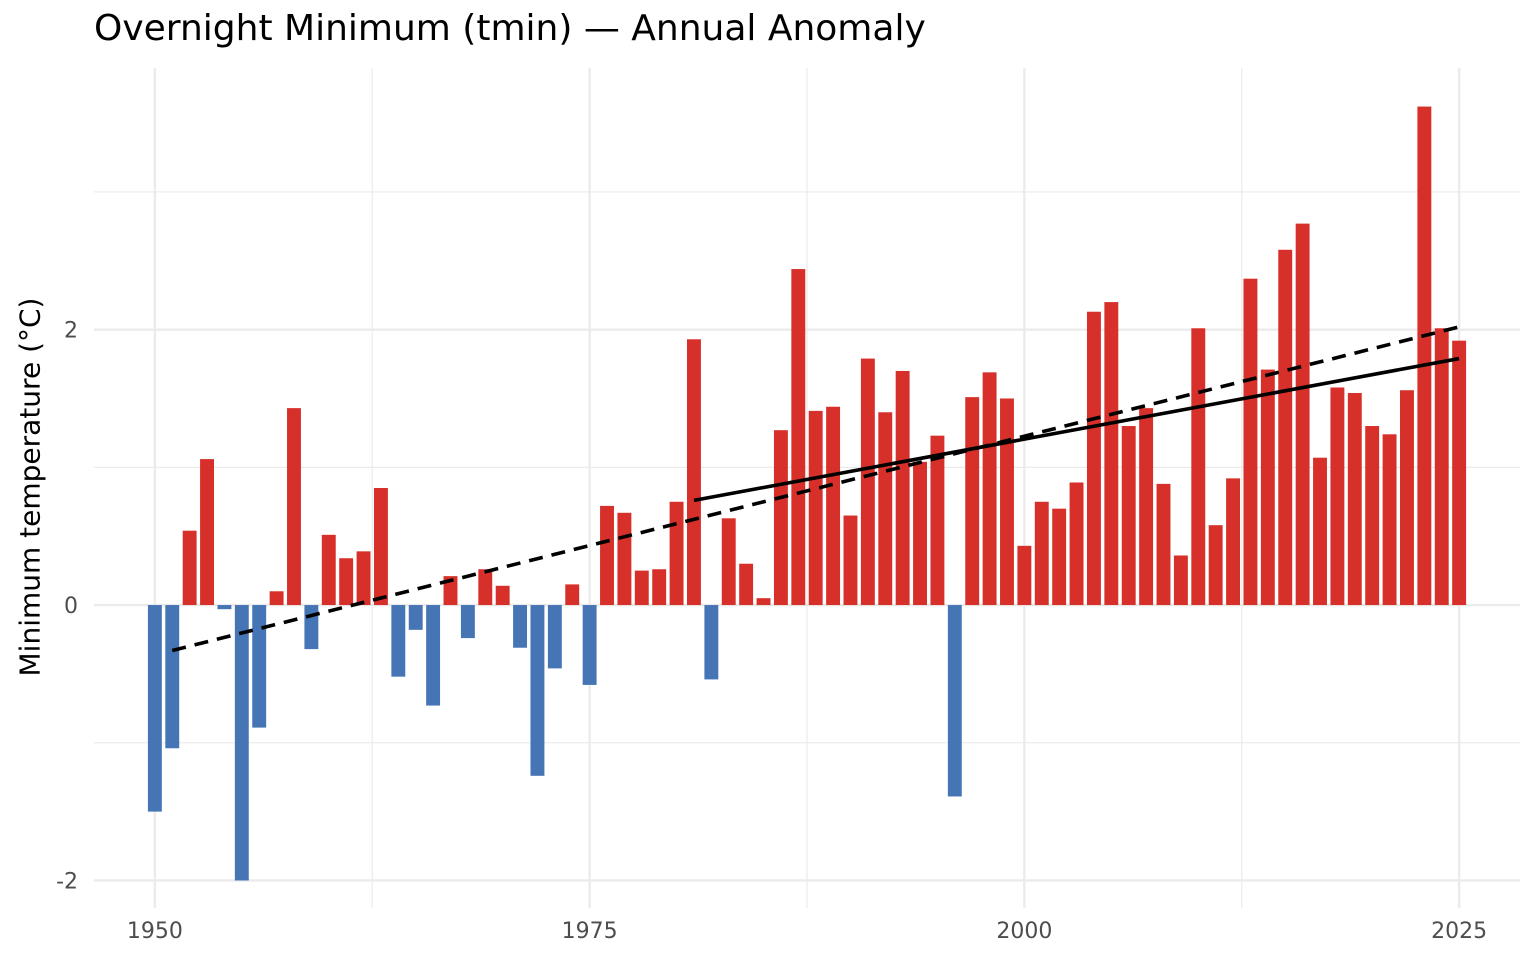 The image size is (1536, 960). What do you see at coordinates (1128, 516) in the screenshot?
I see `bar-2006` at bounding box center [1128, 516].